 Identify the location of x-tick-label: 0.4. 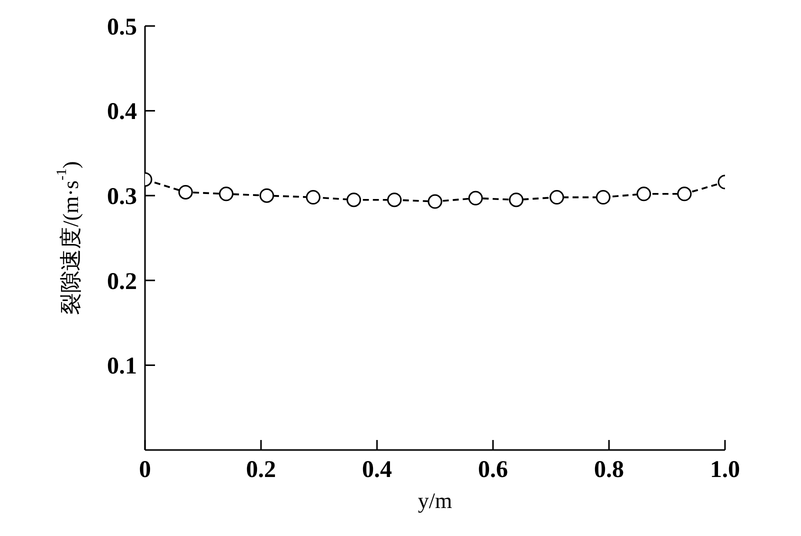
(377, 470).